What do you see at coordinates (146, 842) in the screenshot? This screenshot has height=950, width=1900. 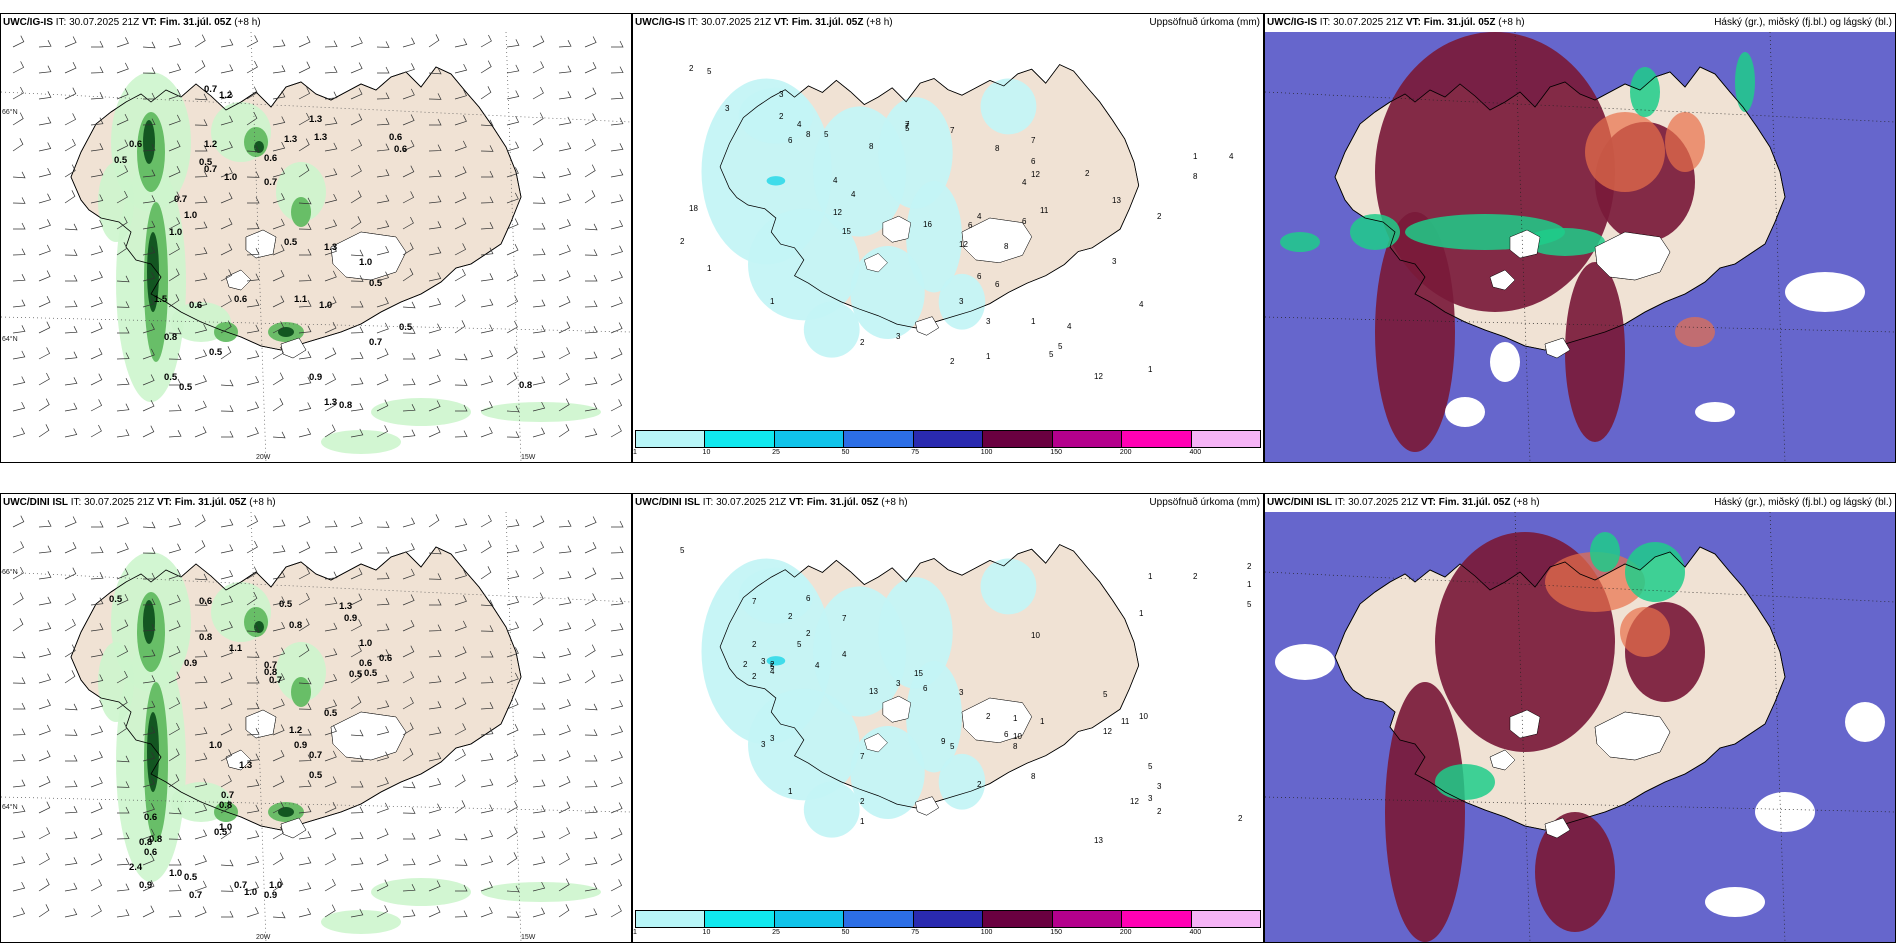 I see `wind-value-label: 0.8` at bounding box center [146, 842].